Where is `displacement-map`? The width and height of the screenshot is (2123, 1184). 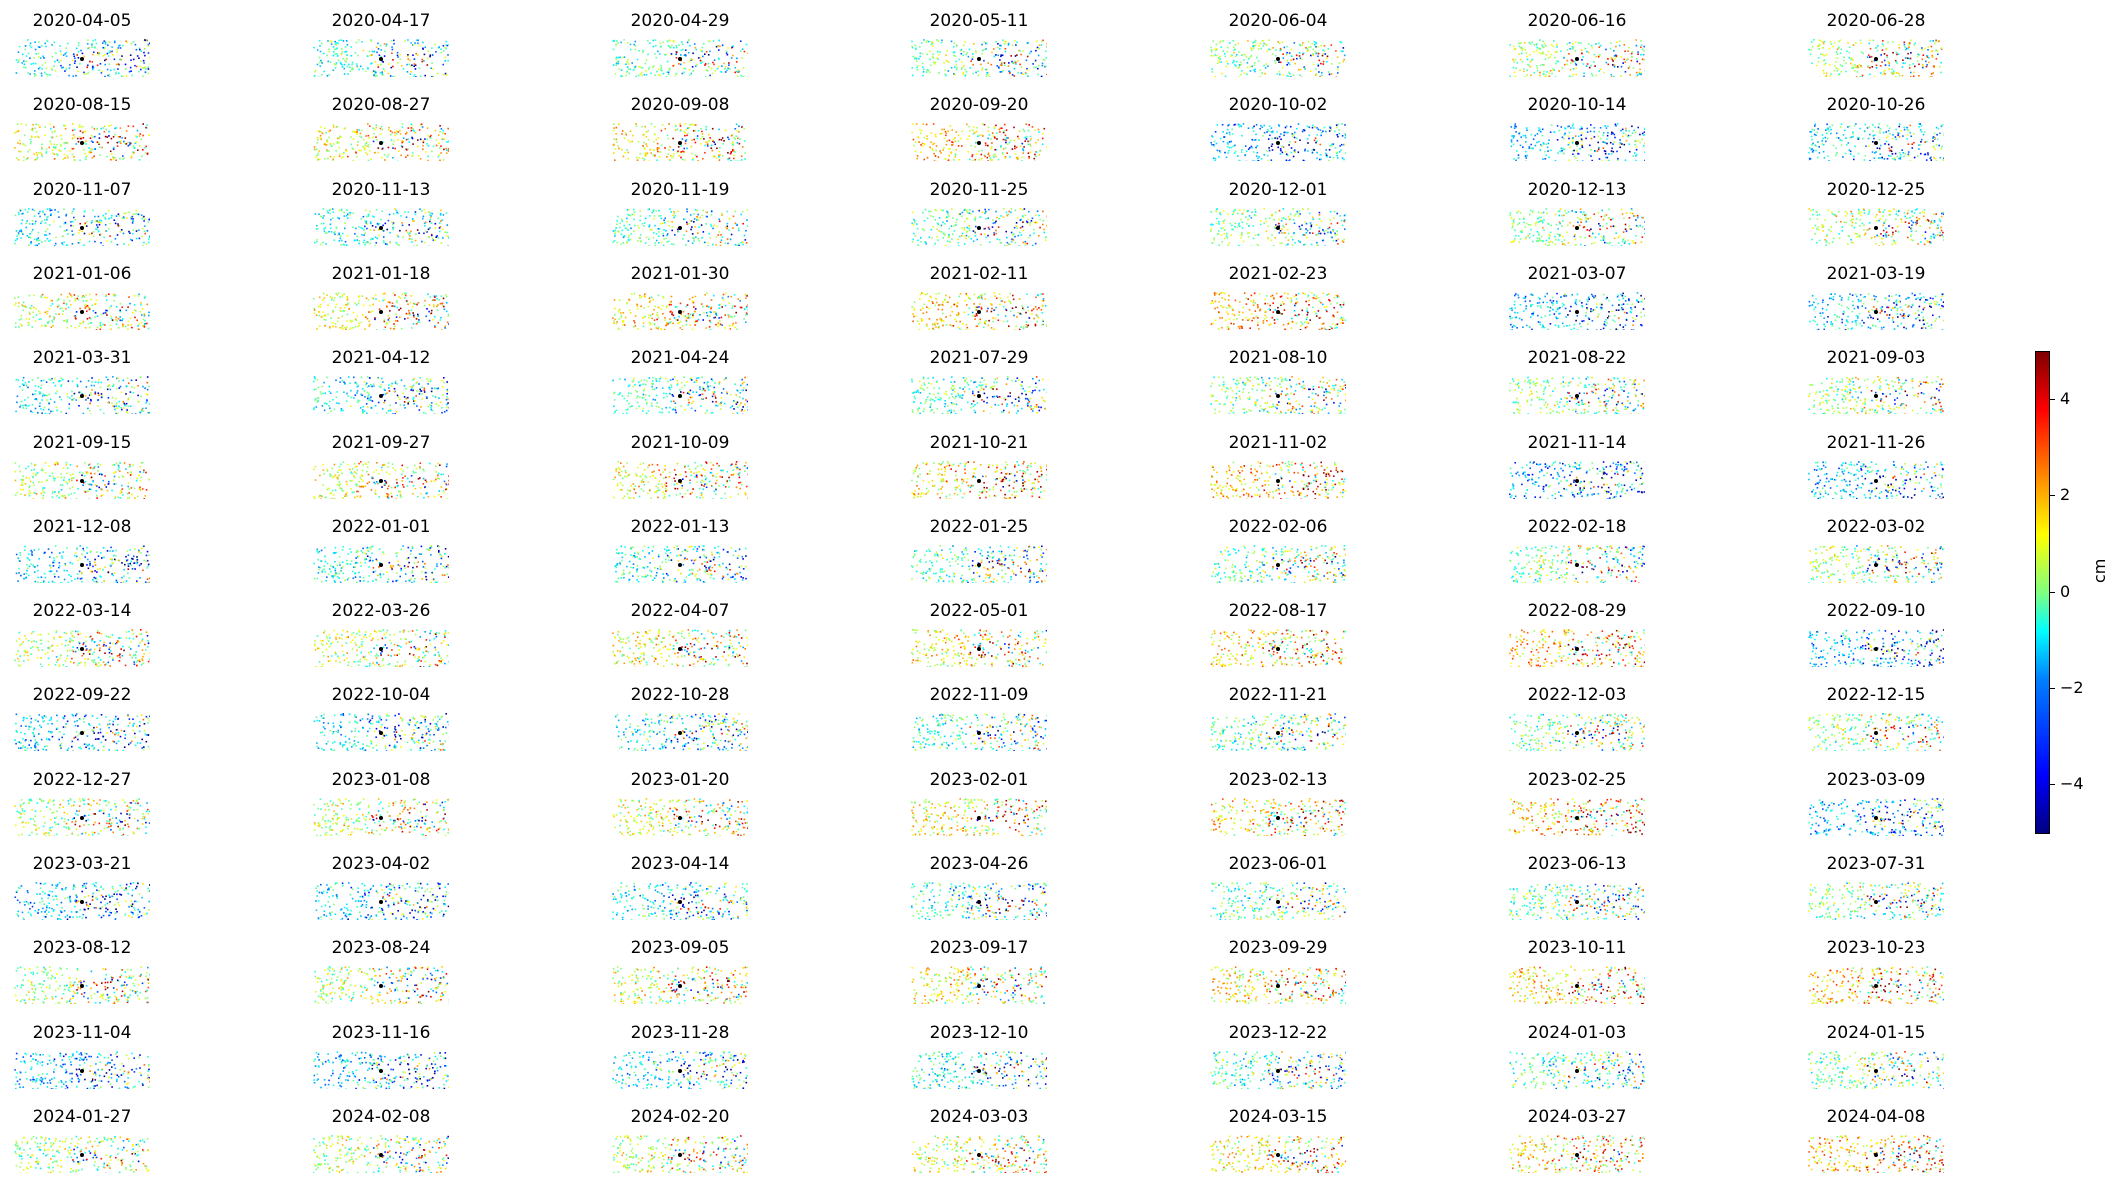
displacement-map is located at coordinates (979, 58).